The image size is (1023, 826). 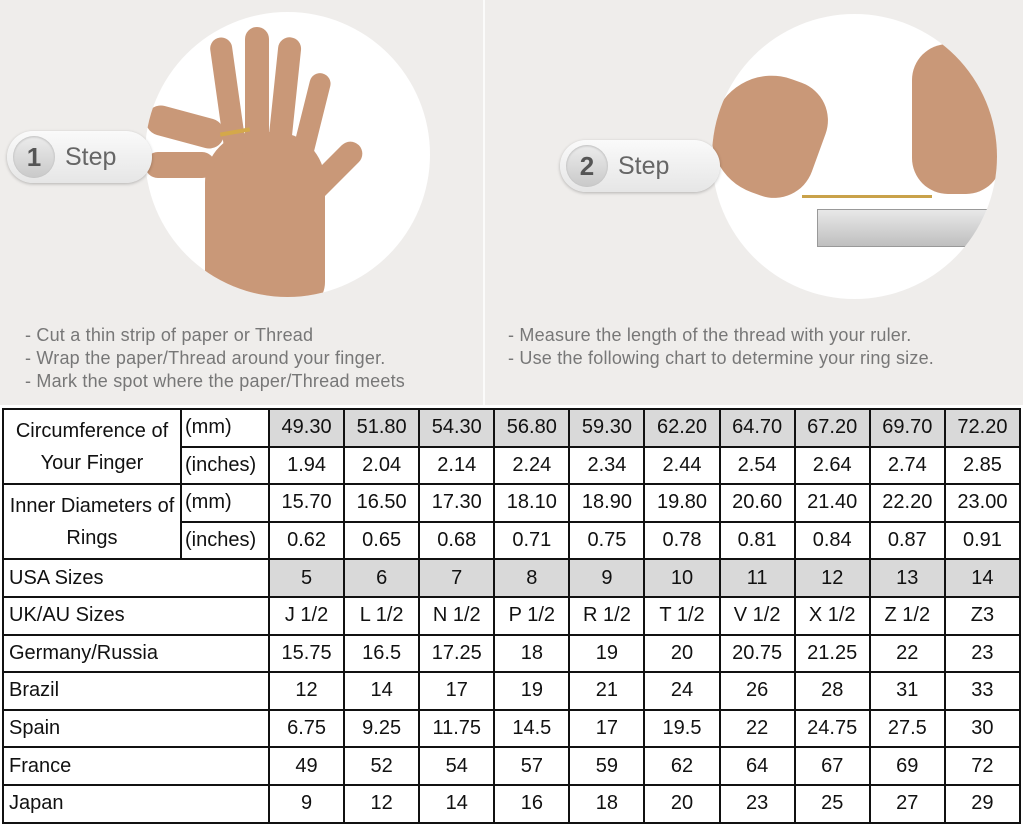 I want to click on size-cell: 22.20, so click(x=907, y=503).